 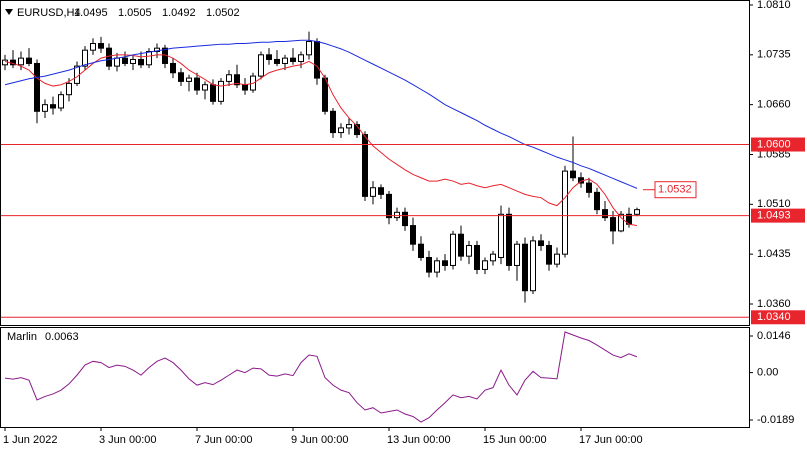 I want to click on close-value: 1.0502, so click(x=223, y=13).